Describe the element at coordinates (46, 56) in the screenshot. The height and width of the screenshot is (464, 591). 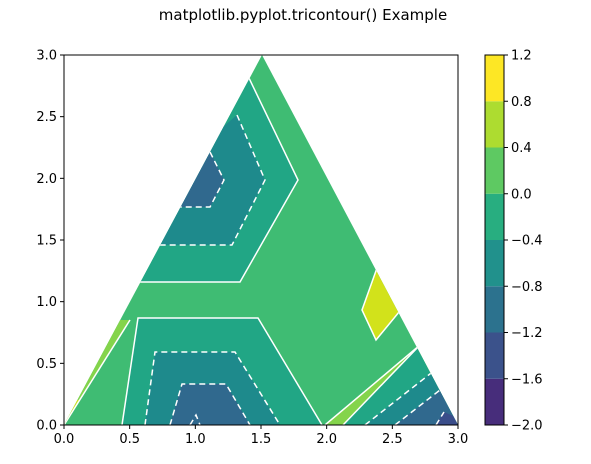
I see `y-tick-label: 3.0` at that location.